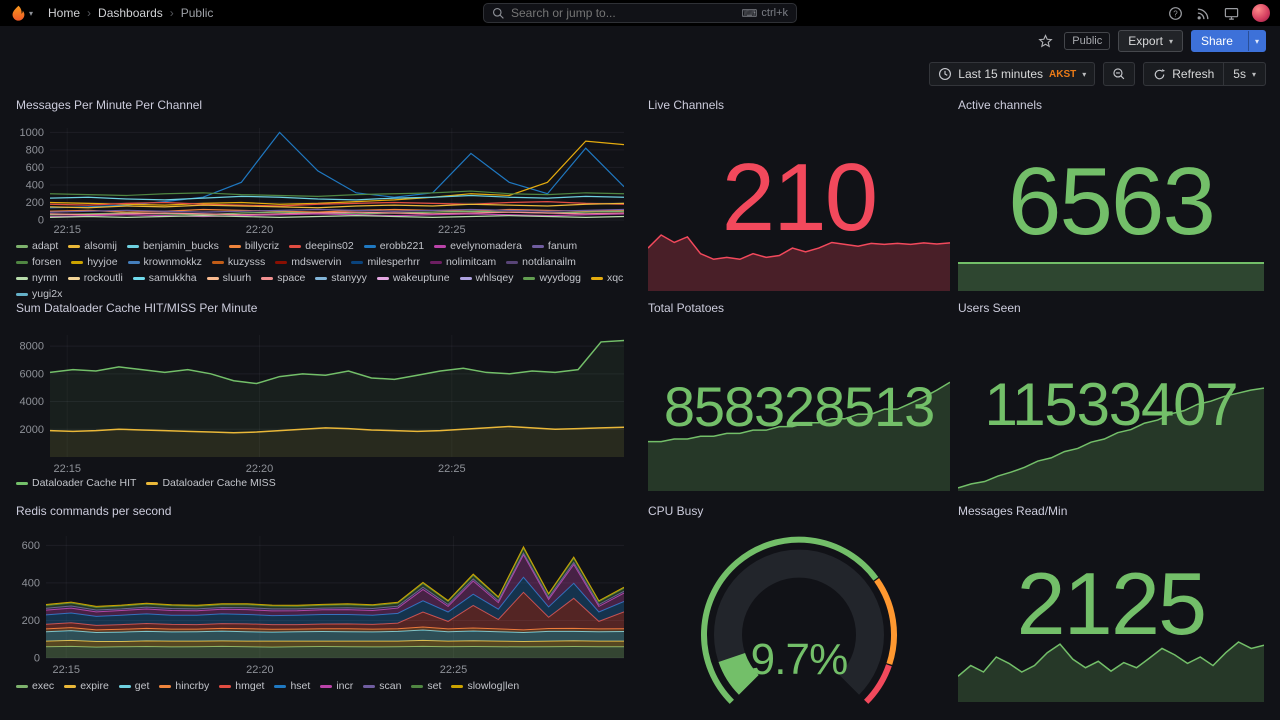 The image size is (1280, 720). I want to click on legend-item: hincrby, so click(184, 686).